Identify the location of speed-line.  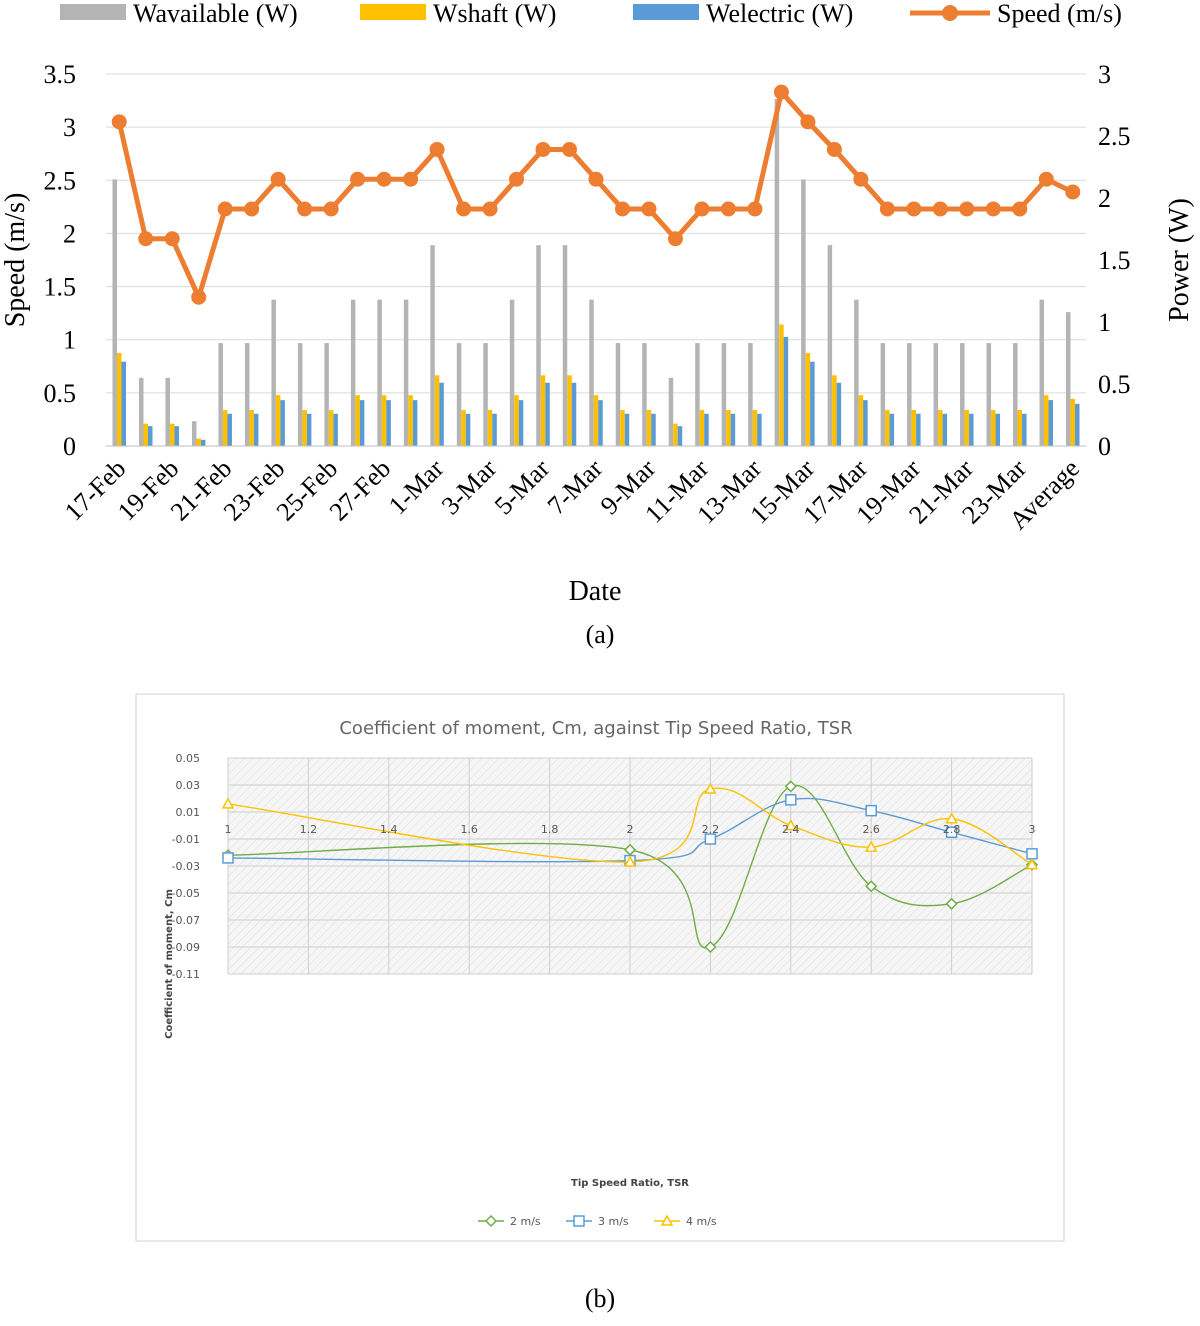
(595, 194).